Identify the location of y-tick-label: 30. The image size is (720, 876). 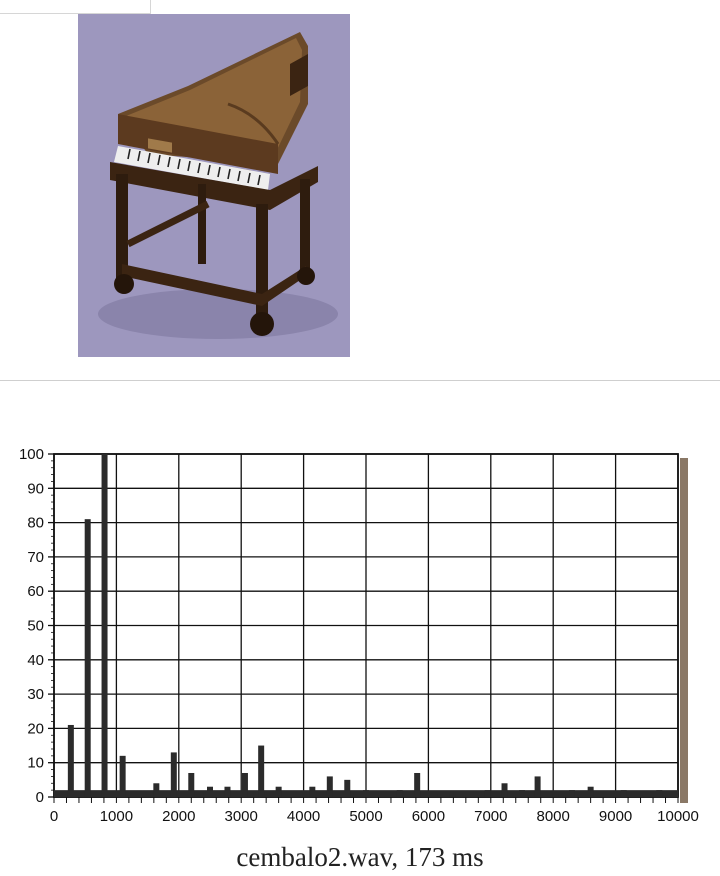
(35, 694).